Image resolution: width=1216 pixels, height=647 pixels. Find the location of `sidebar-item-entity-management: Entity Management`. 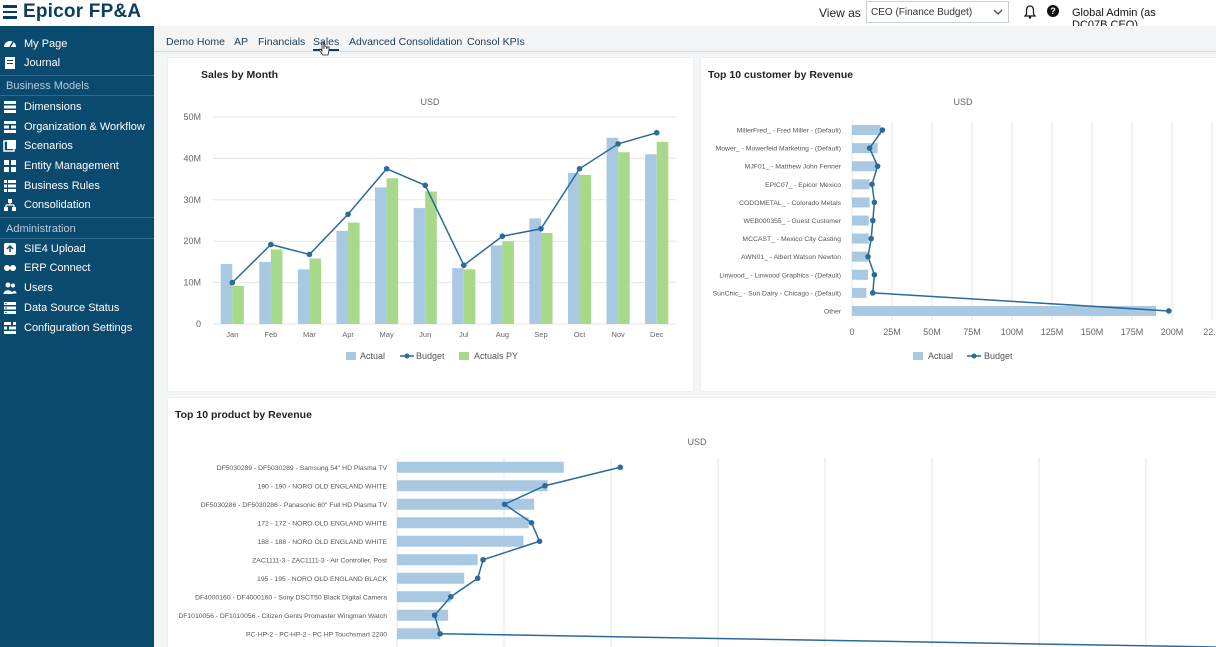

sidebar-item-entity-management: Entity Management is located at coordinates (77, 166).